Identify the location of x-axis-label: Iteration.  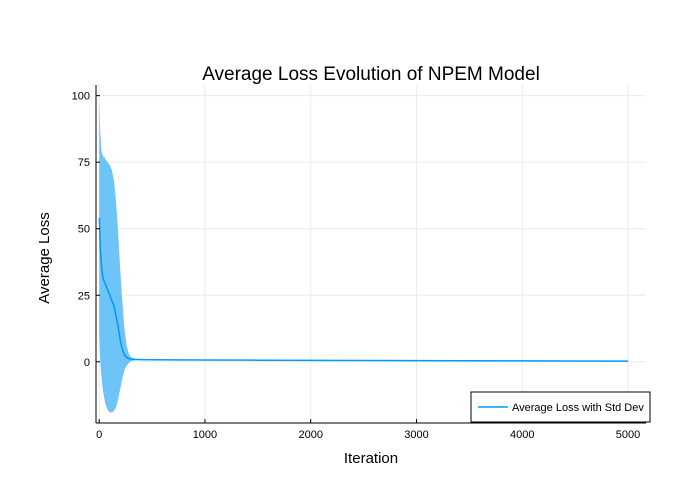
(371, 458).